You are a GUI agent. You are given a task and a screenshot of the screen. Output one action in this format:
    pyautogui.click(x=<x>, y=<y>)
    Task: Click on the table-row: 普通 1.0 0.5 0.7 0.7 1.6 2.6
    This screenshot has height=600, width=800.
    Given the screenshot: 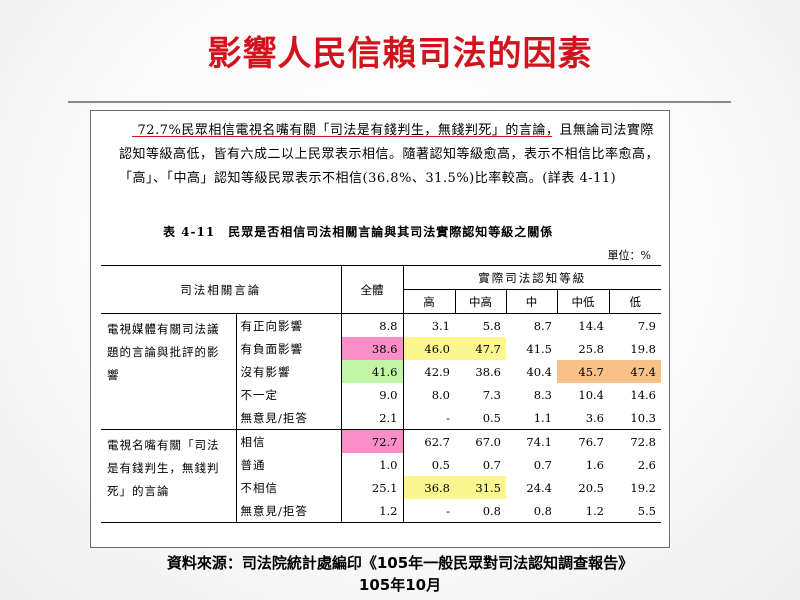 What is the action you would take?
    pyautogui.click(x=381, y=464)
    